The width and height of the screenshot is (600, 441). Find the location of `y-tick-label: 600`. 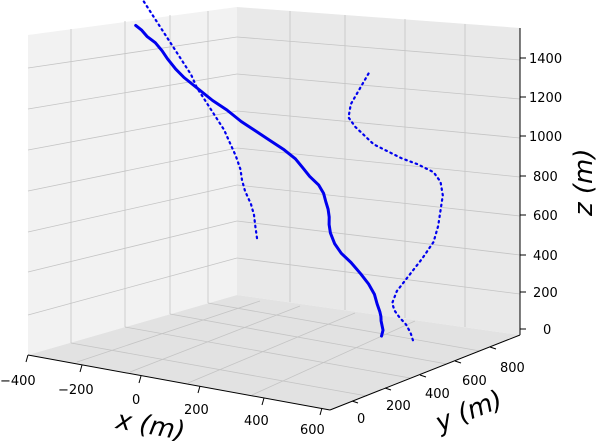

y-tick-label: 600 is located at coordinates (474, 381).